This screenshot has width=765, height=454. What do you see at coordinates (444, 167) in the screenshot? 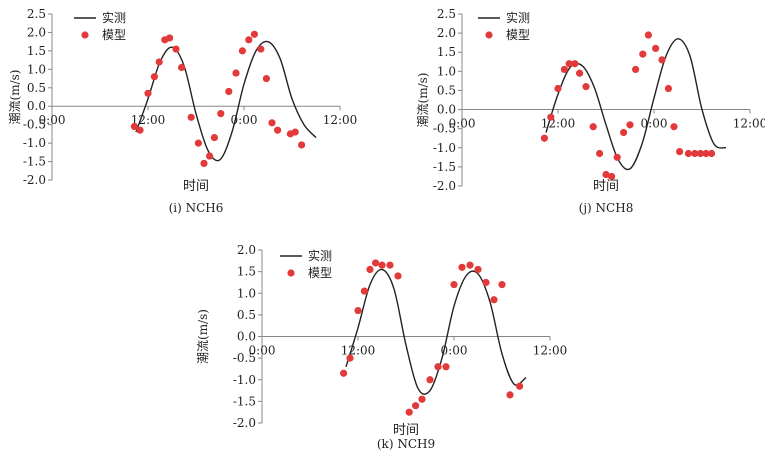
I see `y-tick-label: -1.5` at bounding box center [444, 167].